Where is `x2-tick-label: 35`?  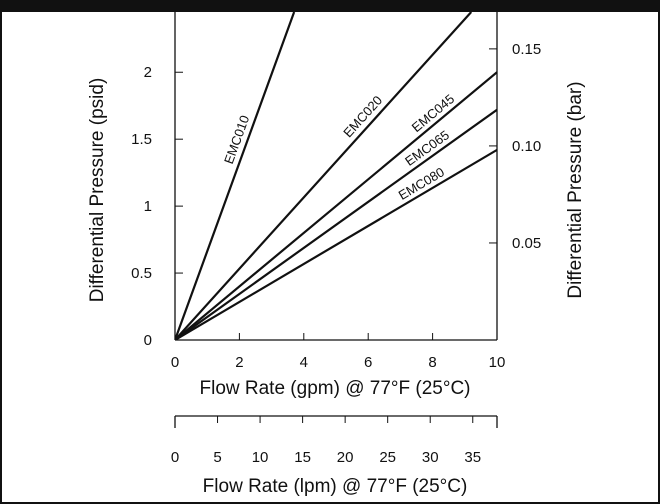 x2-tick-label: 35 is located at coordinates (472, 457).